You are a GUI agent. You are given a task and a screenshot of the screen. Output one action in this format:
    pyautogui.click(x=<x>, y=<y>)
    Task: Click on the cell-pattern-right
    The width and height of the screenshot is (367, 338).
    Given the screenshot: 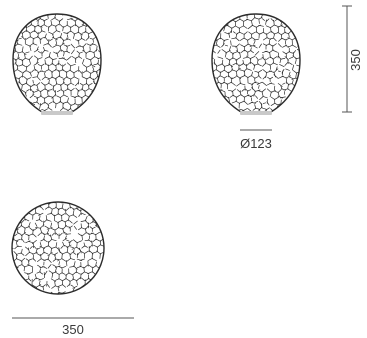 What is the action you would take?
    pyautogui.click(x=256, y=63)
    